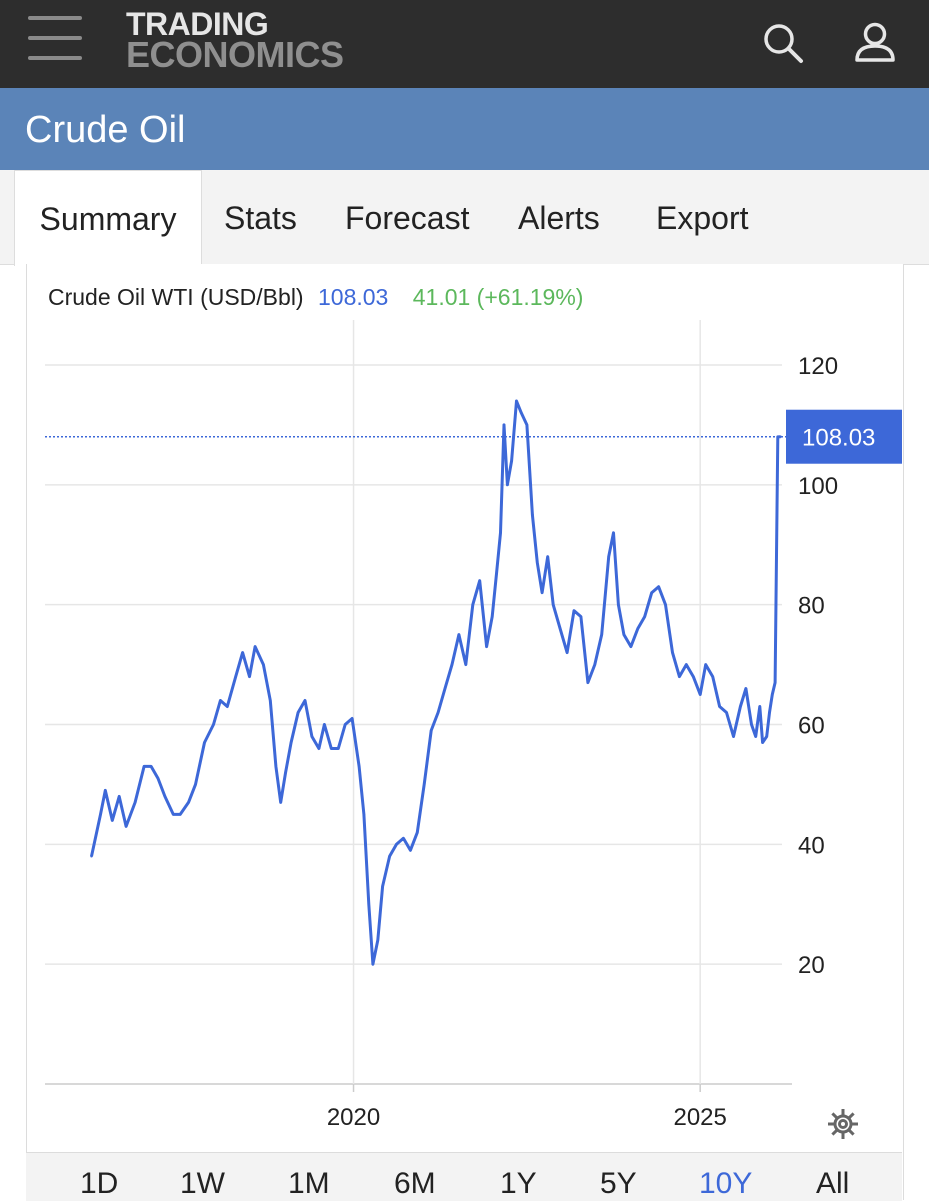 This screenshot has width=929, height=1201. Describe the element at coordinates (99, 1183) in the screenshot. I see `range-1d: 1D` at that location.